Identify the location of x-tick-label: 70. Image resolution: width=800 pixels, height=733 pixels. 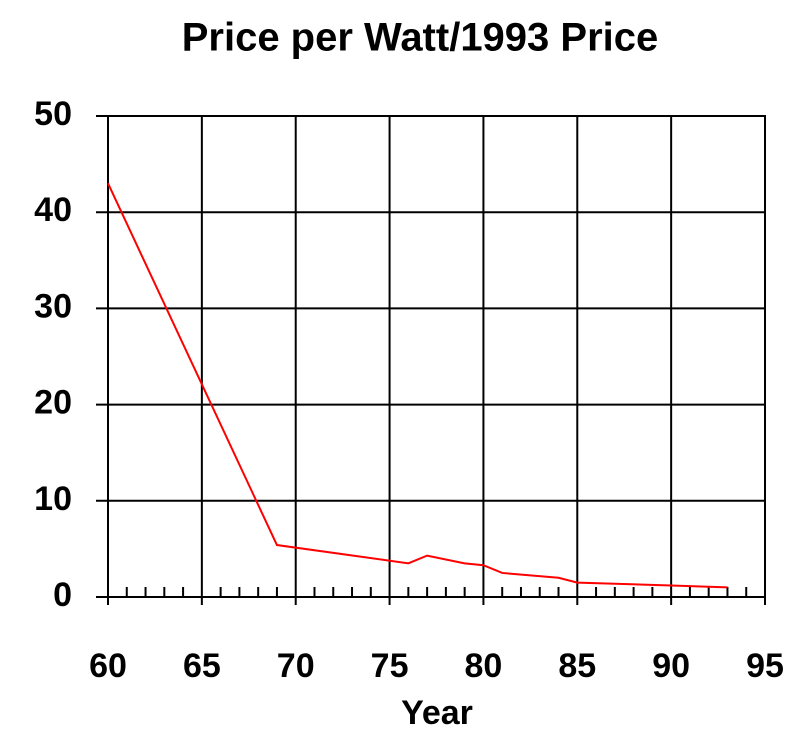
(296, 666).